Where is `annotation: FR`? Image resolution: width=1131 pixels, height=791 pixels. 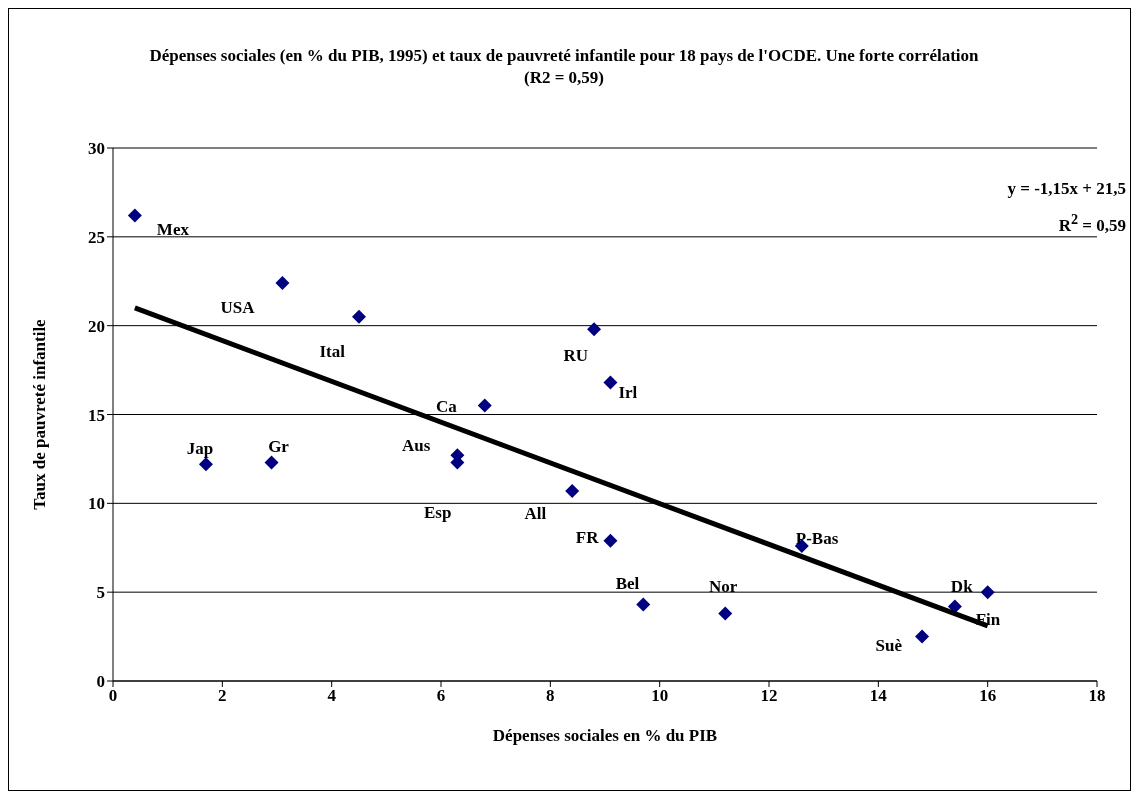 annotation: FR is located at coordinates (587, 537).